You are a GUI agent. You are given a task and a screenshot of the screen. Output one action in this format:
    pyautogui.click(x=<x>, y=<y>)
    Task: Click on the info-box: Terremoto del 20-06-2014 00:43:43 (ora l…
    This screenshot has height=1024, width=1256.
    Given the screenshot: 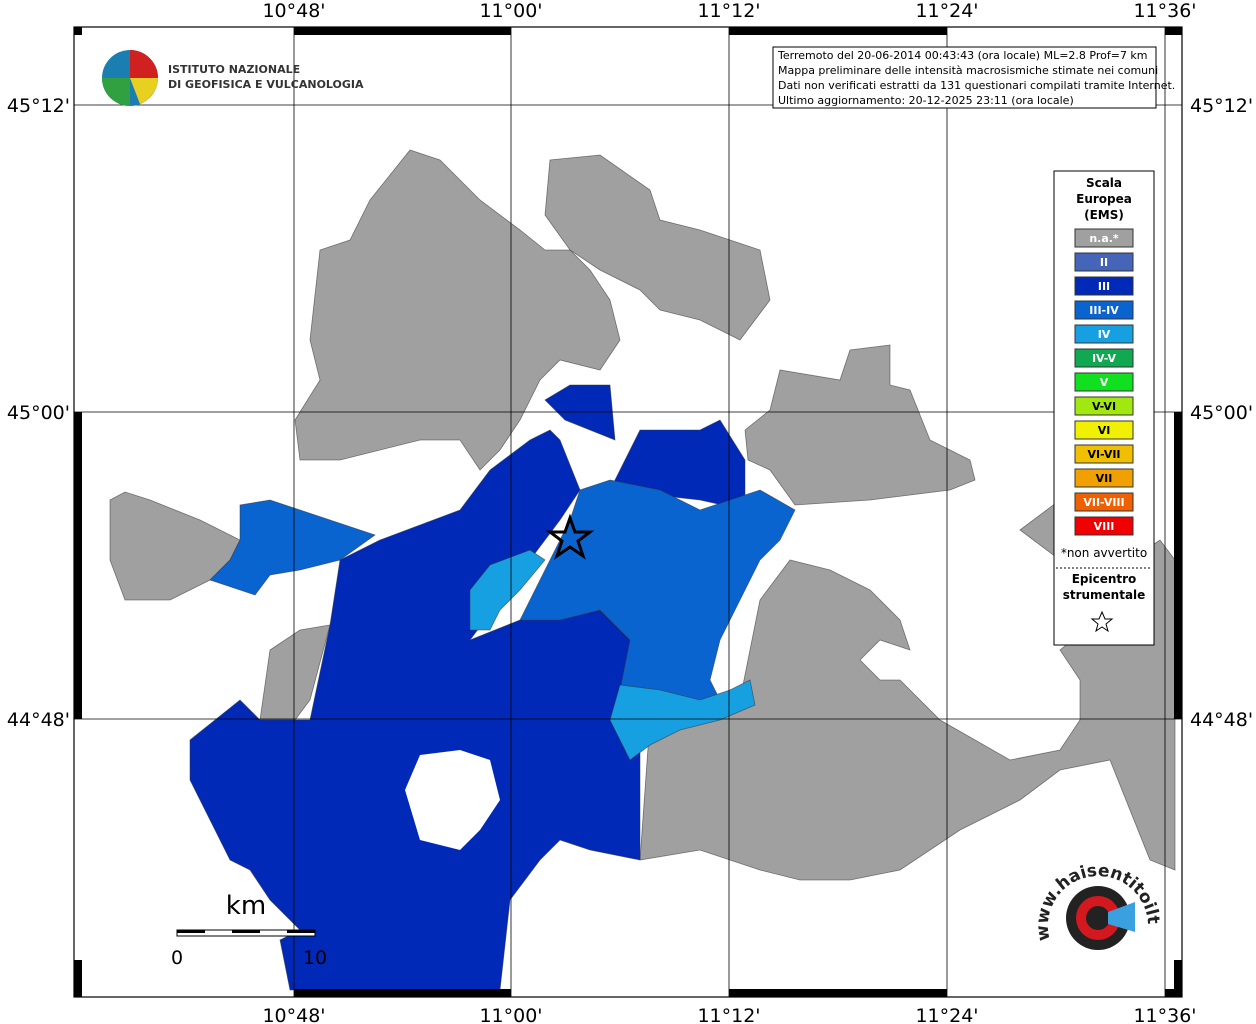 What is the action you would take?
    pyautogui.click(x=973, y=77)
    